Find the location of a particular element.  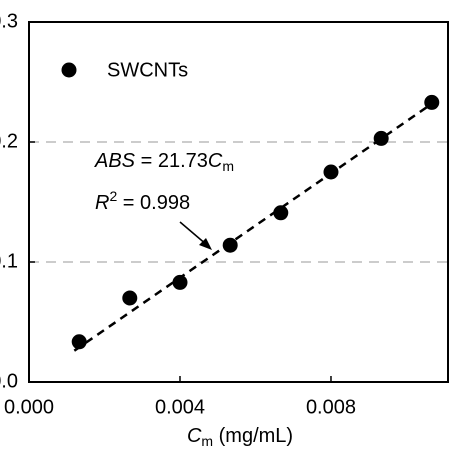

x-tick-label: 0.004 is located at coordinates (180, 407).